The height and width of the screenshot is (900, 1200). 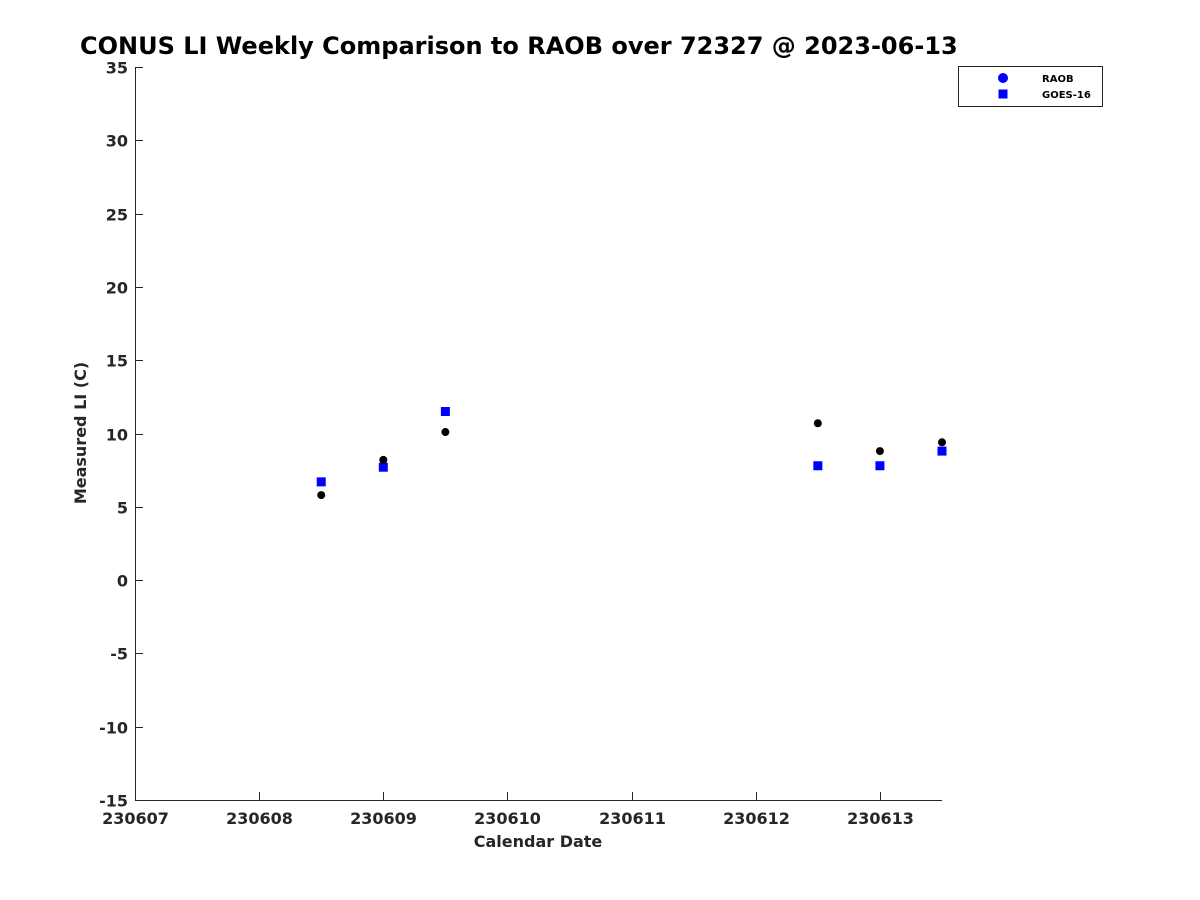 I want to click on y-tick-label: 30, so click(x=117, y=141).